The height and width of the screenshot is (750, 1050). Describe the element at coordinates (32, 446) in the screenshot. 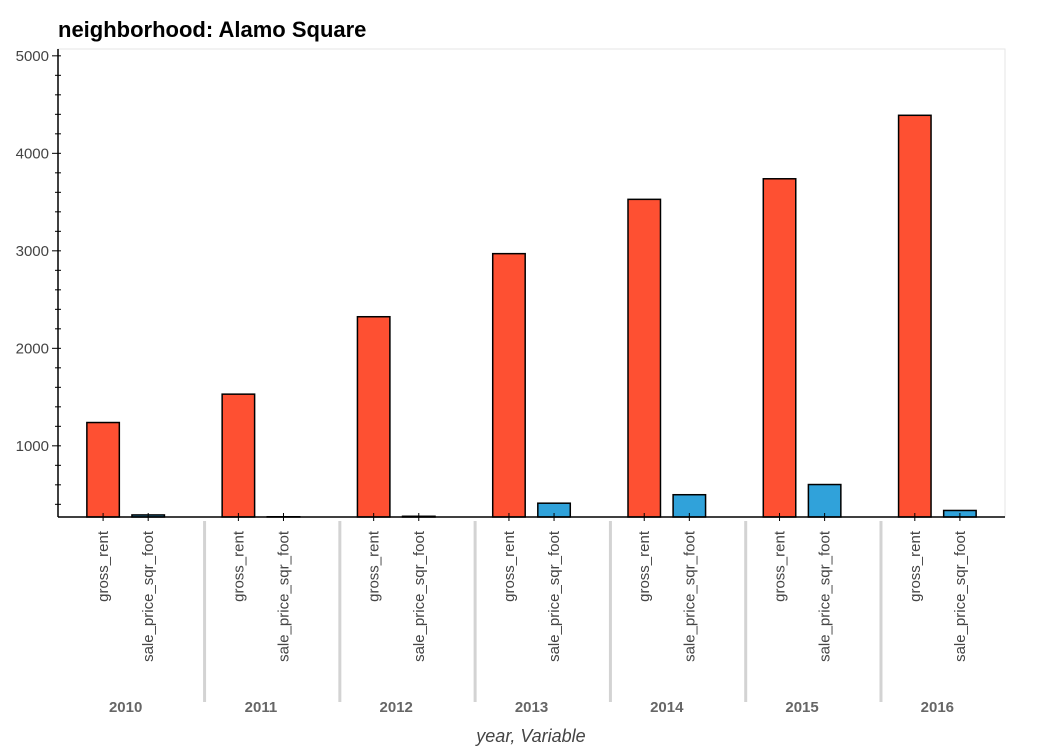

I see `y-tick-label: 1000` at that location.